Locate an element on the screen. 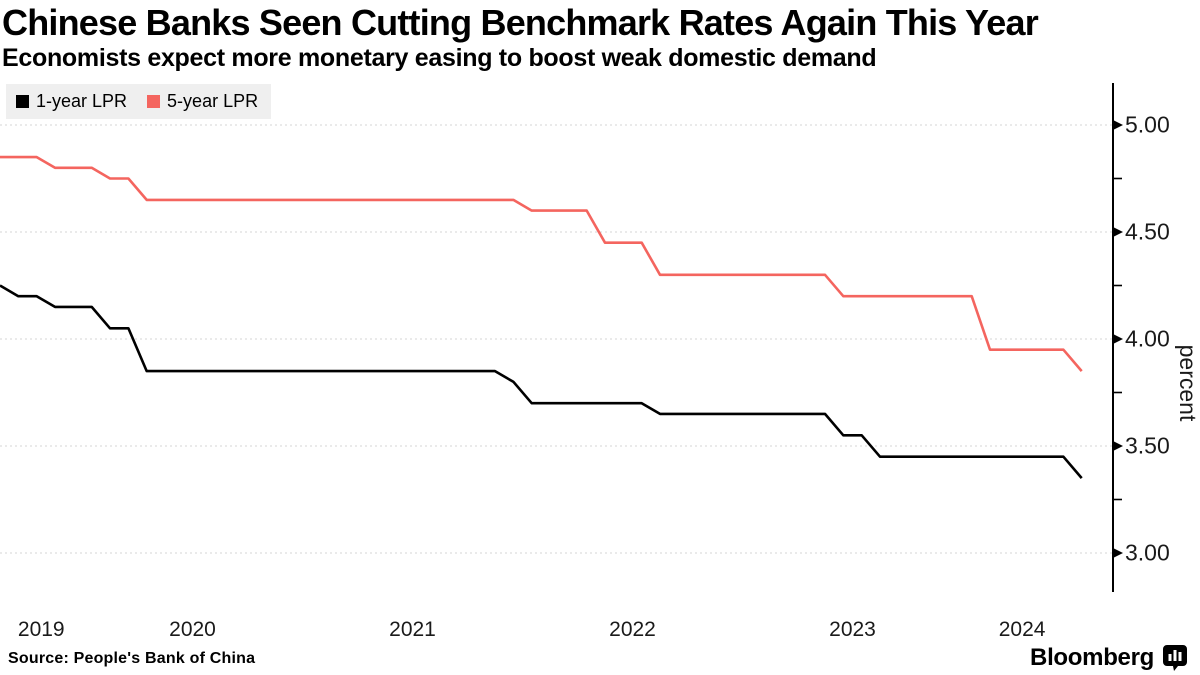 This screenshot has height=675, width=1200. legend-label: 1-year LPR is located at coordinates (82, 101).